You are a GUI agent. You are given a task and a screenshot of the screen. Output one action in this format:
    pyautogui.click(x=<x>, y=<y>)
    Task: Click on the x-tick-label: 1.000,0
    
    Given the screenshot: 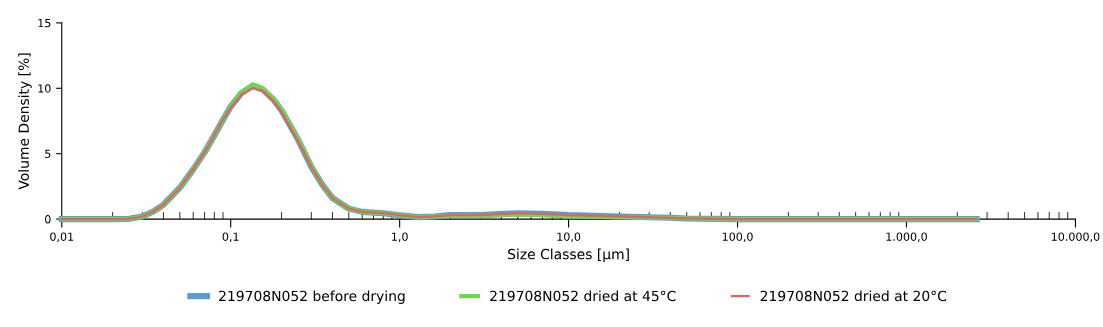 What is the action you would take?
    pyautogui.click(x=906, y=237)
    